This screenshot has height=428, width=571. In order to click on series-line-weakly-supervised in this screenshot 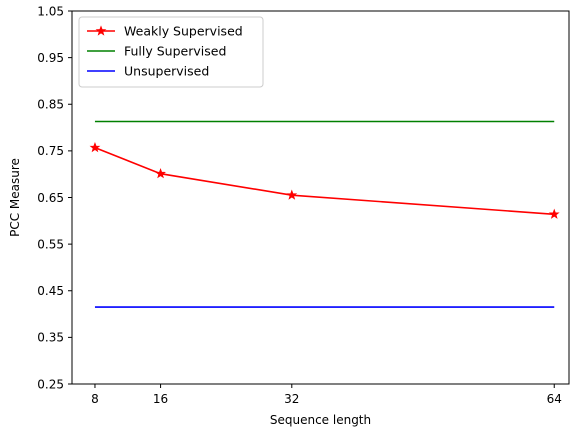, I will do `click(324, 181)`.